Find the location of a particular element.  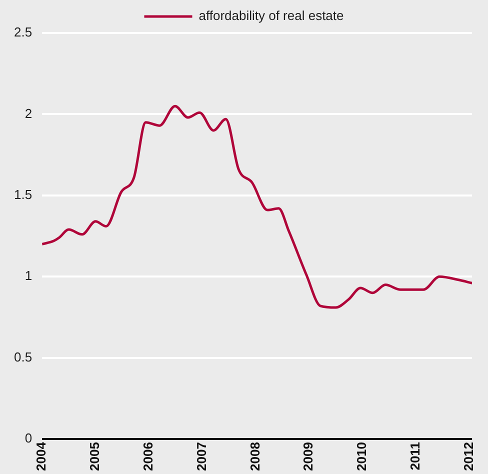

x-tick-label: 2006 is located at coordinates (148, 456).